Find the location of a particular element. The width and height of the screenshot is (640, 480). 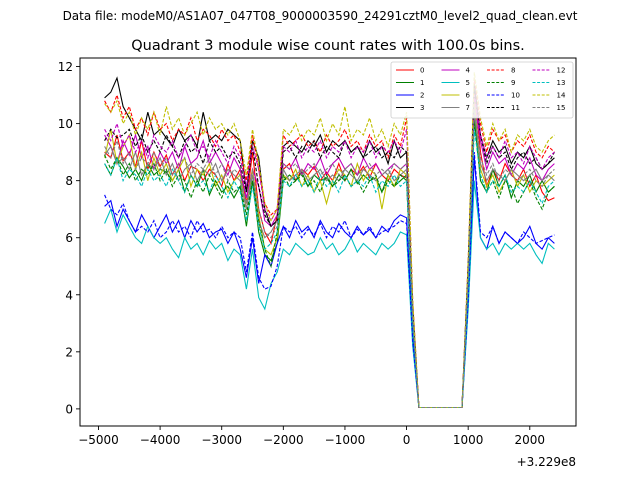

legend-box is located at coordinates (482, 90).